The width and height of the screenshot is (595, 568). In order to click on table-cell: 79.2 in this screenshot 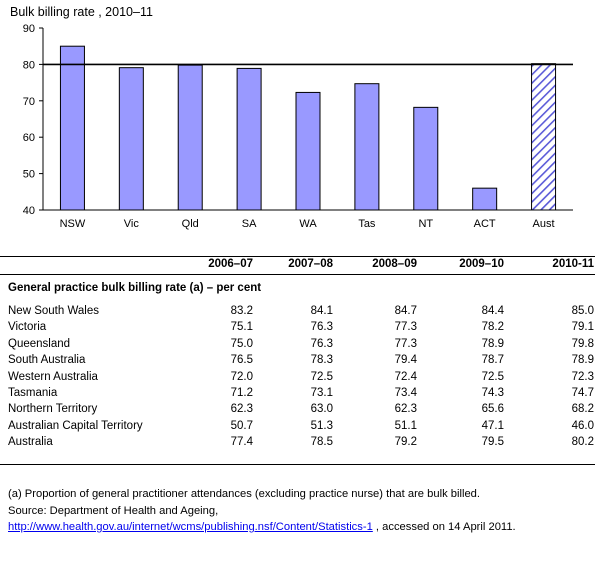, I will do `click(405, 442)`.